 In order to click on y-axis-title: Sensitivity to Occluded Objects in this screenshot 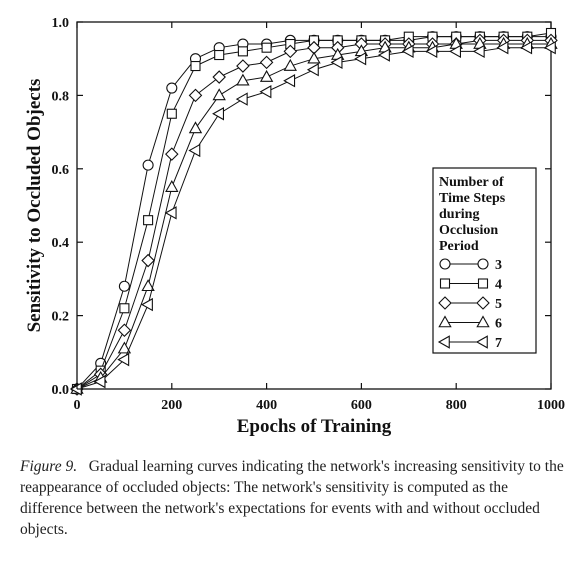, I will do `click(34, 206)`.